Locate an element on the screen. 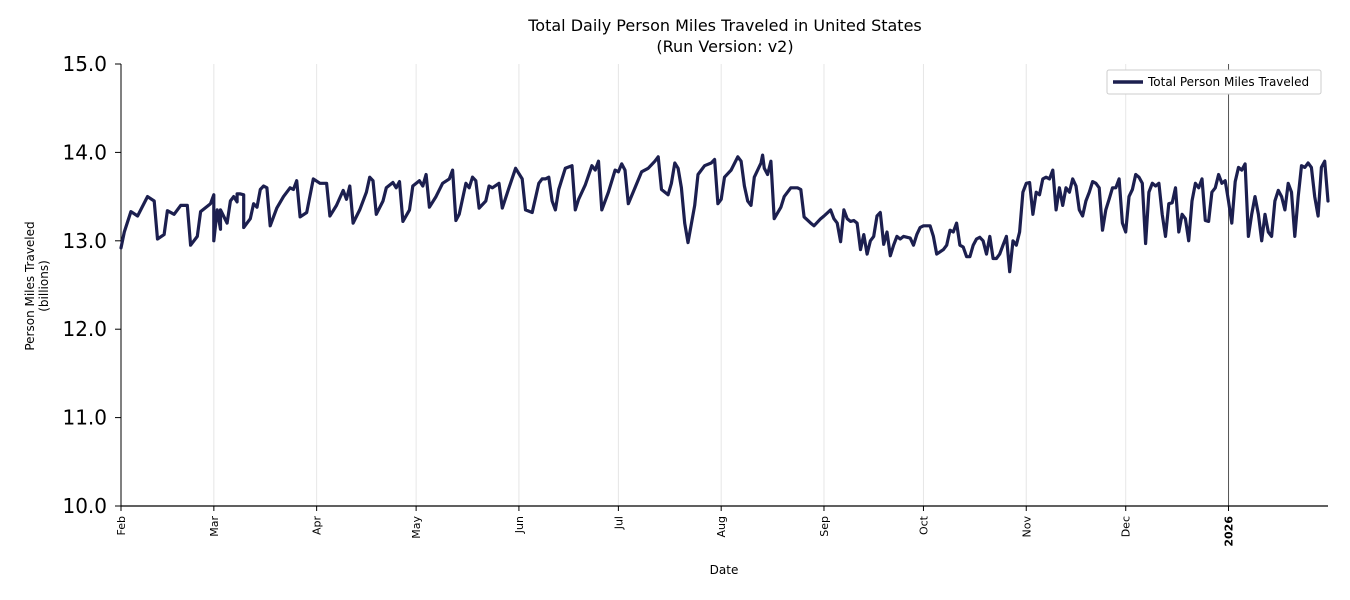 This screenshot has width=1350, height=600. chart-subtitle: (Run Version: v2) is located at coordinates (724, 46).